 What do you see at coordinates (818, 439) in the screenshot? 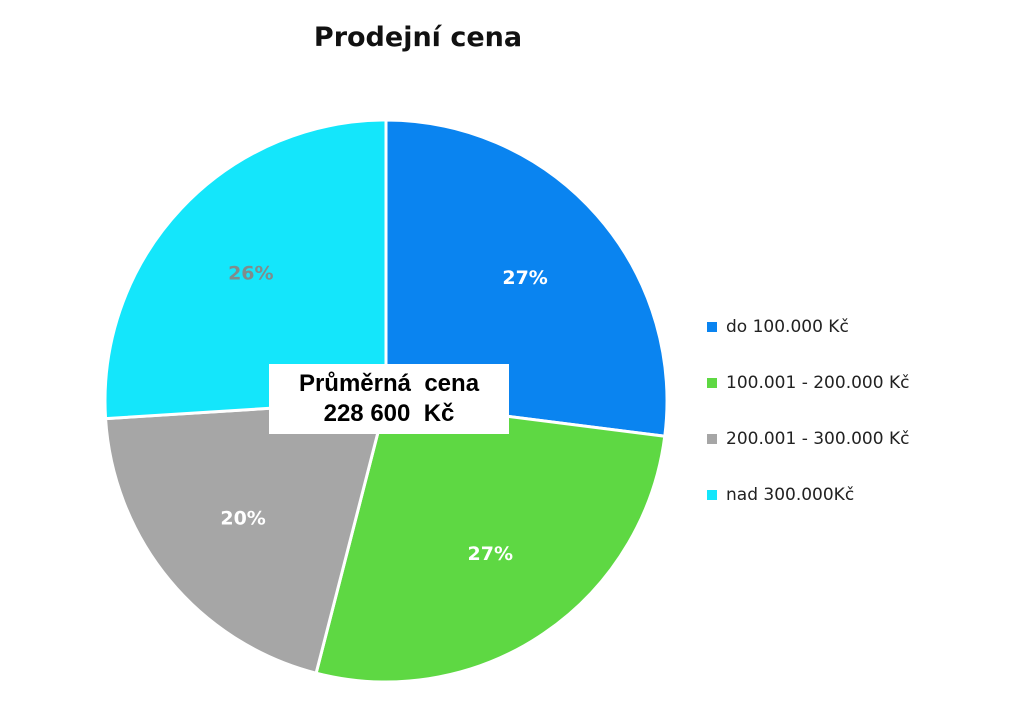
I see `legend-label: 200.001 - 300.000 Kč` at bounding box center [818, 439].